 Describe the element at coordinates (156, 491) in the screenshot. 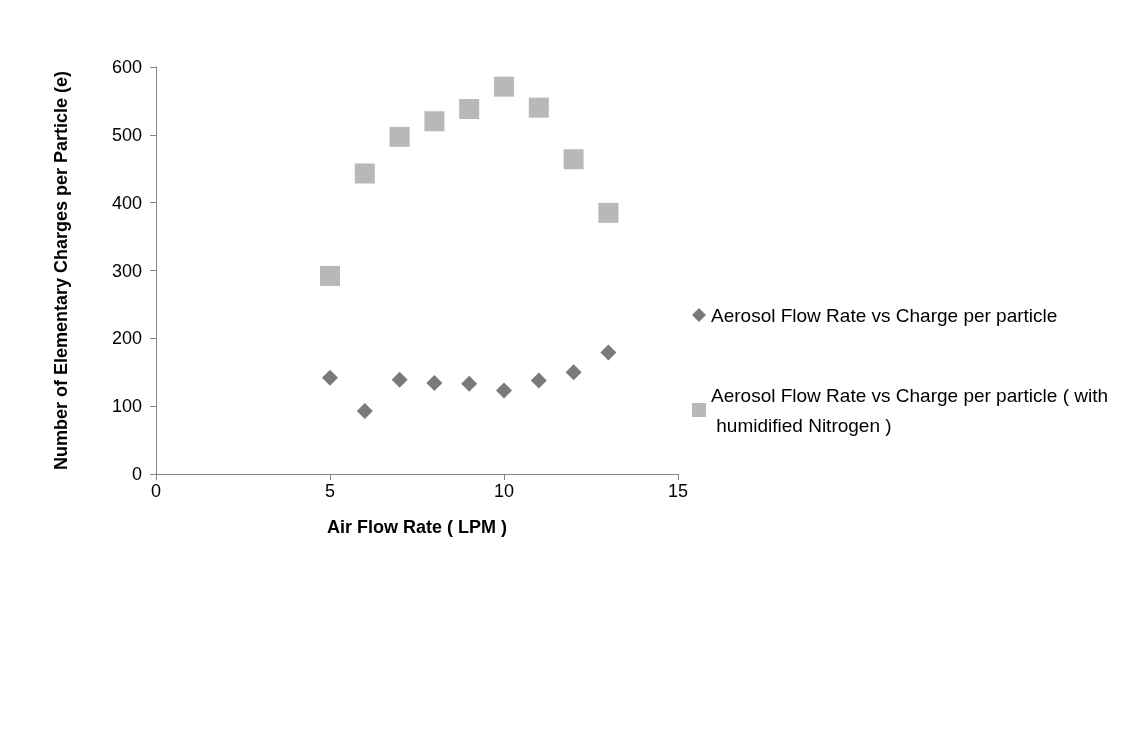

I see `x-tick-label: 0` at that location.